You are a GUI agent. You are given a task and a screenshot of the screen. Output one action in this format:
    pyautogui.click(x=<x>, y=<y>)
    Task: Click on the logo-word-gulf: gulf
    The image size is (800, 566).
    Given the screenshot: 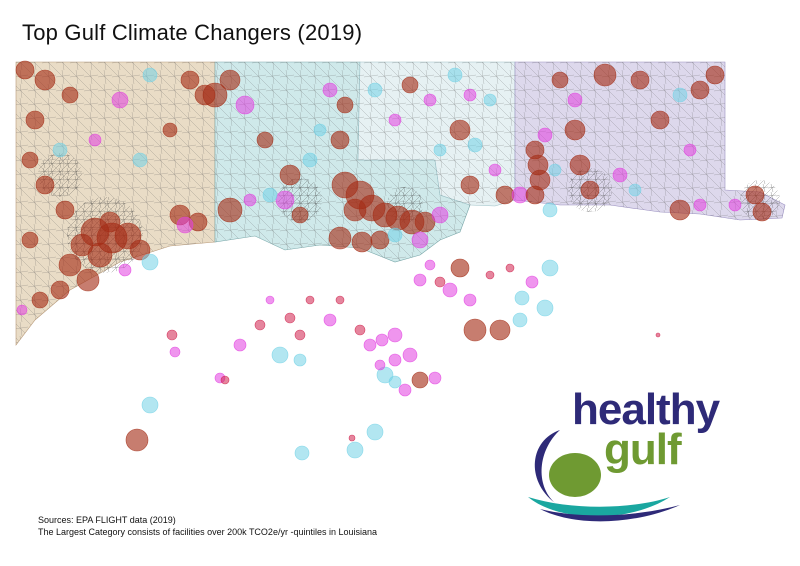 What is the action you would take?
    pyautogui.click(x=643, y=449)
    